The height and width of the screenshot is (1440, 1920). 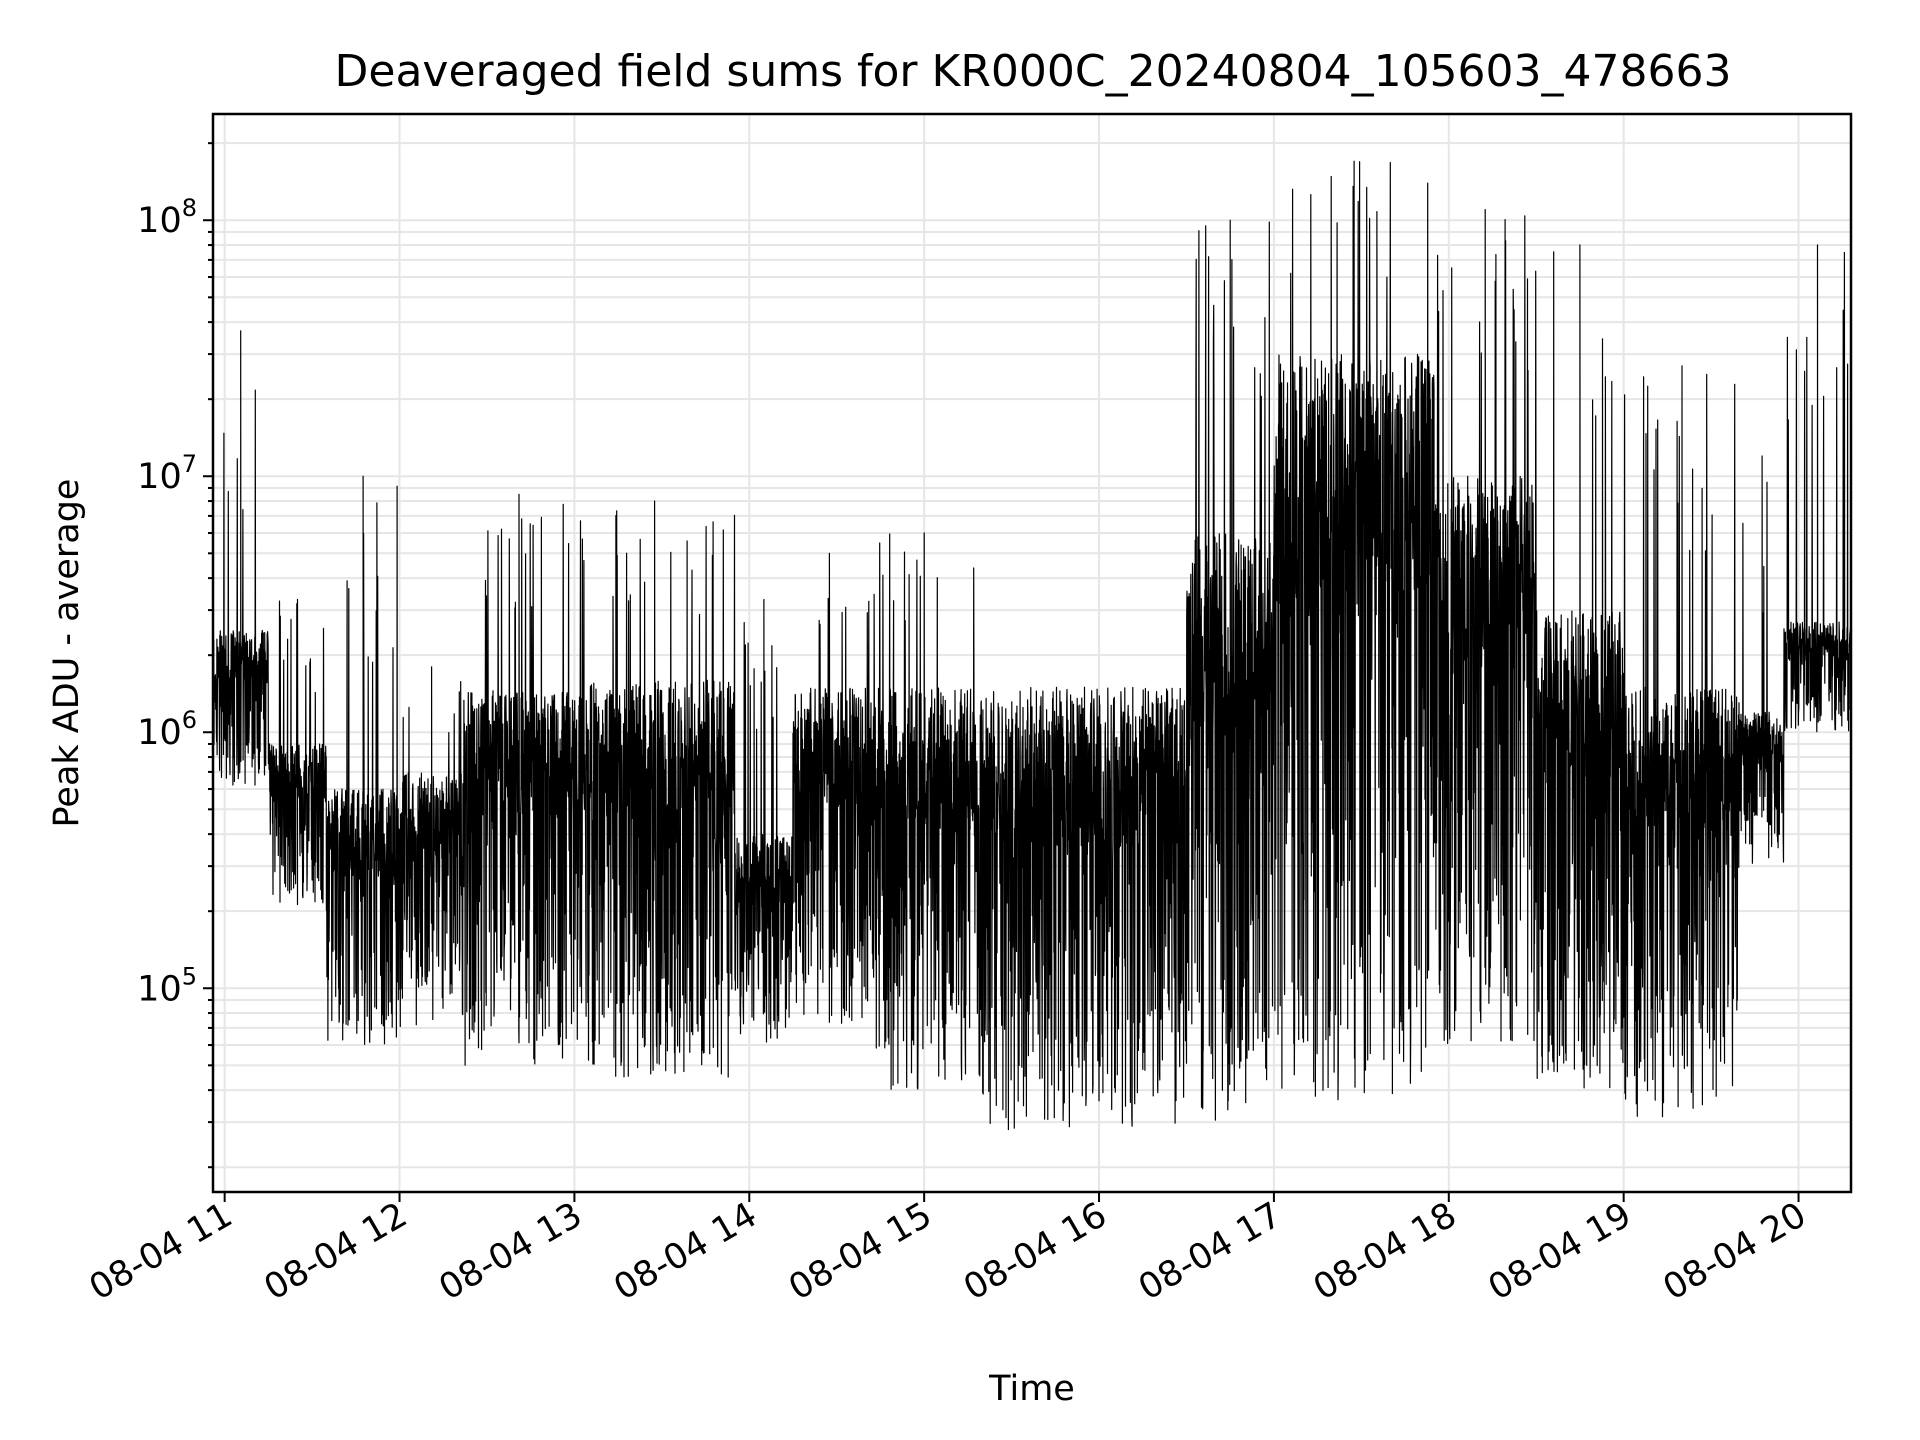 I want to click on y-tick-label: 10⁶, so click(x=167, y=729).